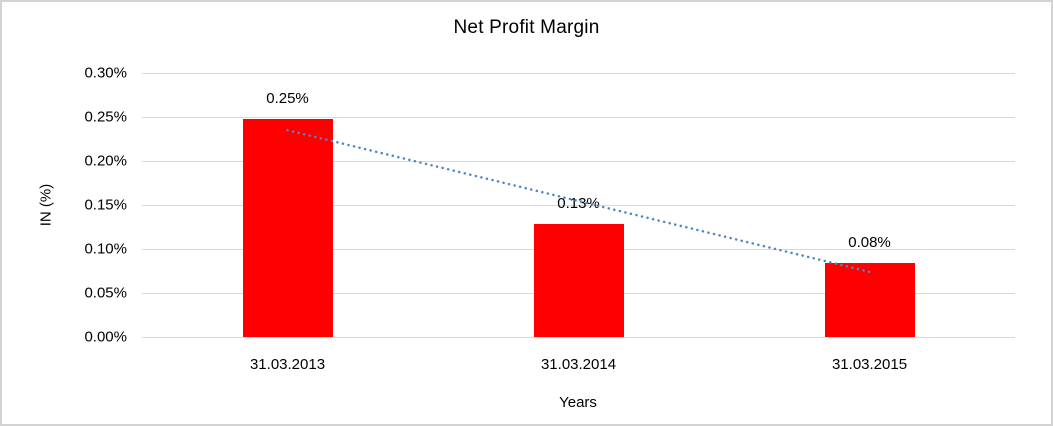 The width and height of the screenshot is (1053, 426). Describe the element at coordinates (105, 161) in the screenshot. I see `y-tick-label: 0.20%` at that location.